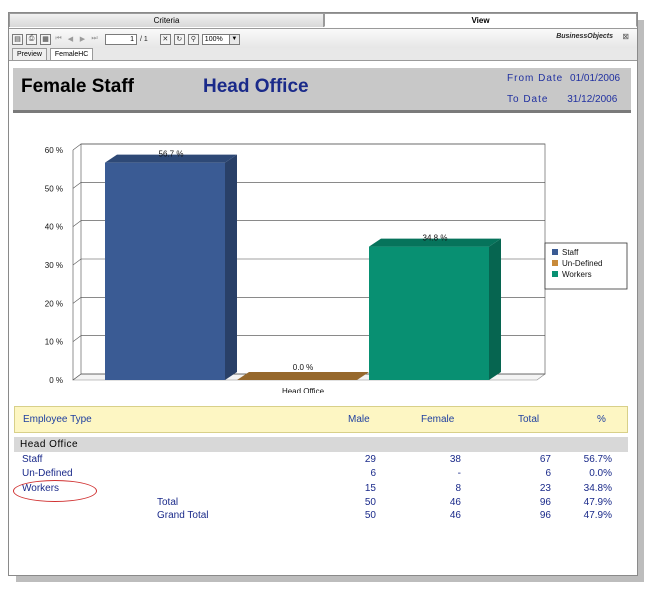  What do you see at coordinates (597, 488) in the screenshot?
I see `row-percent: 34.8%` at bounding box center [597, 488].